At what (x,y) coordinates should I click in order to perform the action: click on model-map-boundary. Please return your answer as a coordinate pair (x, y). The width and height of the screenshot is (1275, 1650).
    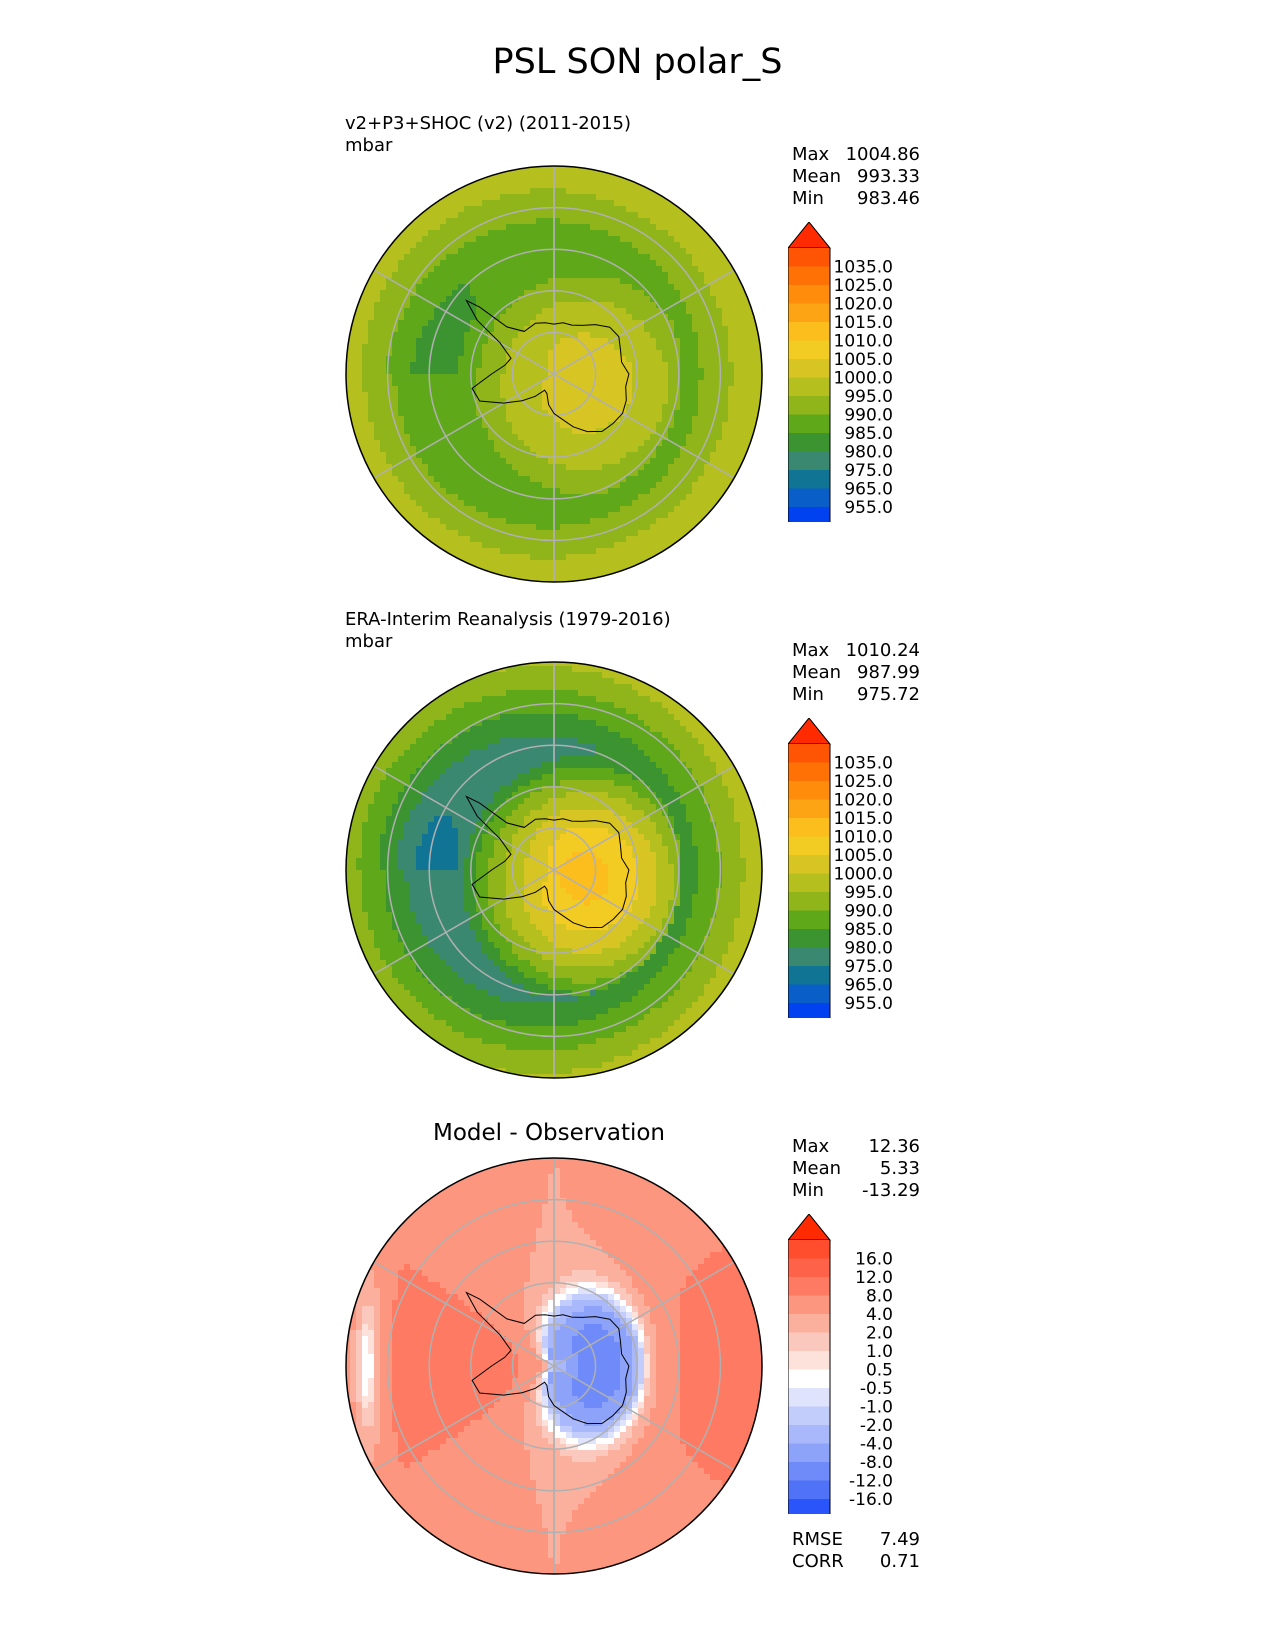
    Looking at the image, I should click on (554, 374).